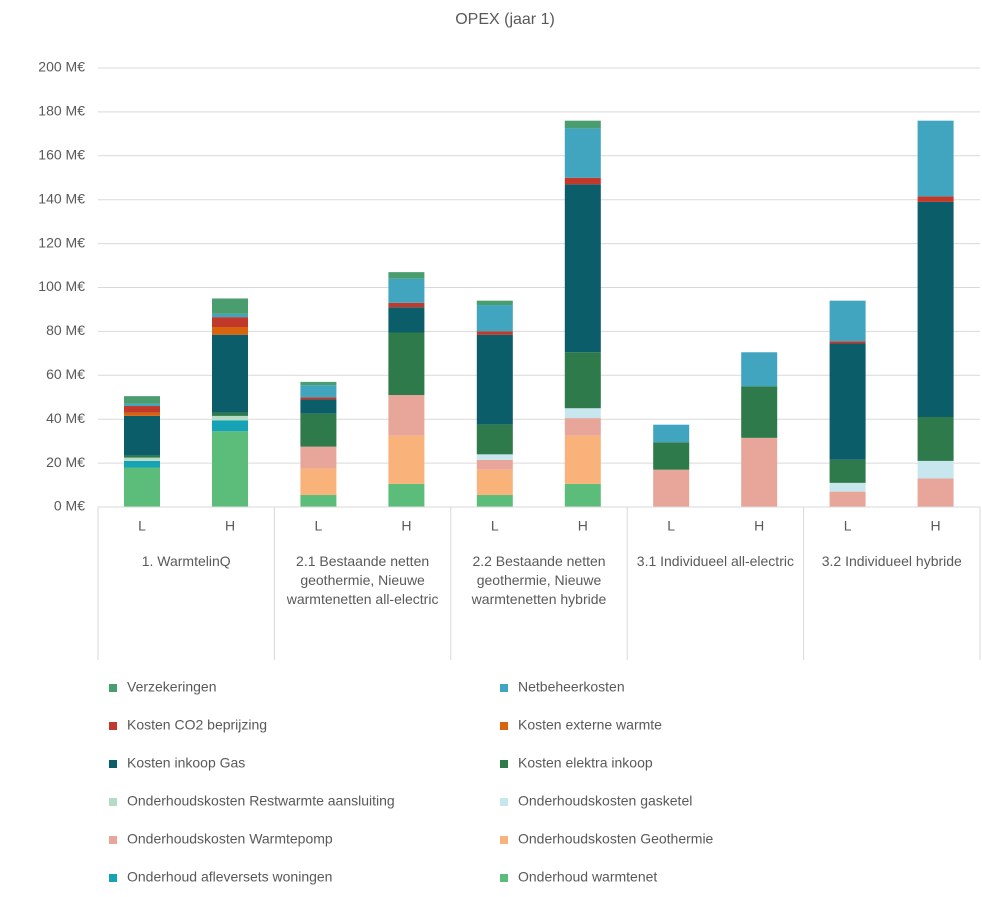 Image resolution: width=982 pixels, height=897 pixels. I want to click on y-tick-label: 0 M€, so click(69, 506).